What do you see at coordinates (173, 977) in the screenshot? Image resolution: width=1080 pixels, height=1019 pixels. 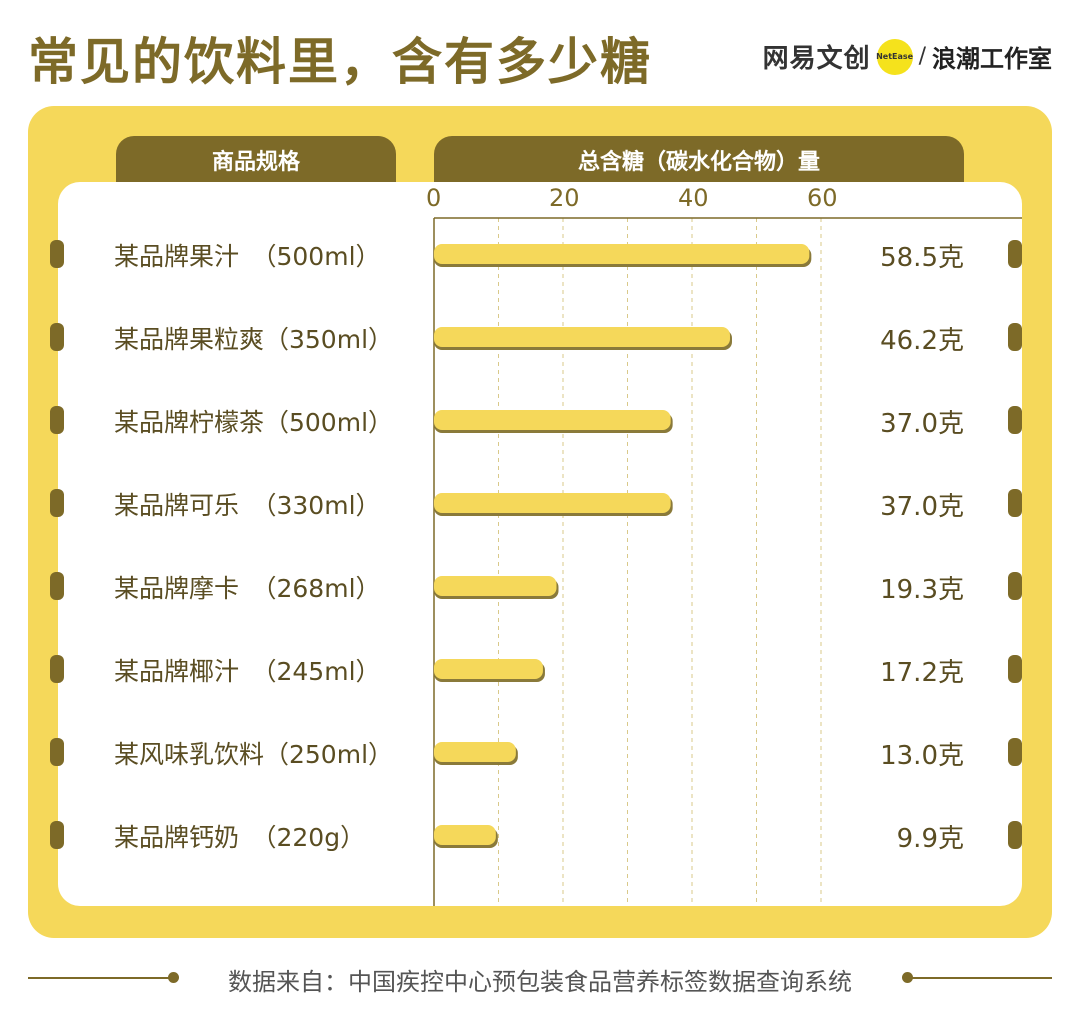 I see `footer-dot-left` at bounding box center [173, 977].